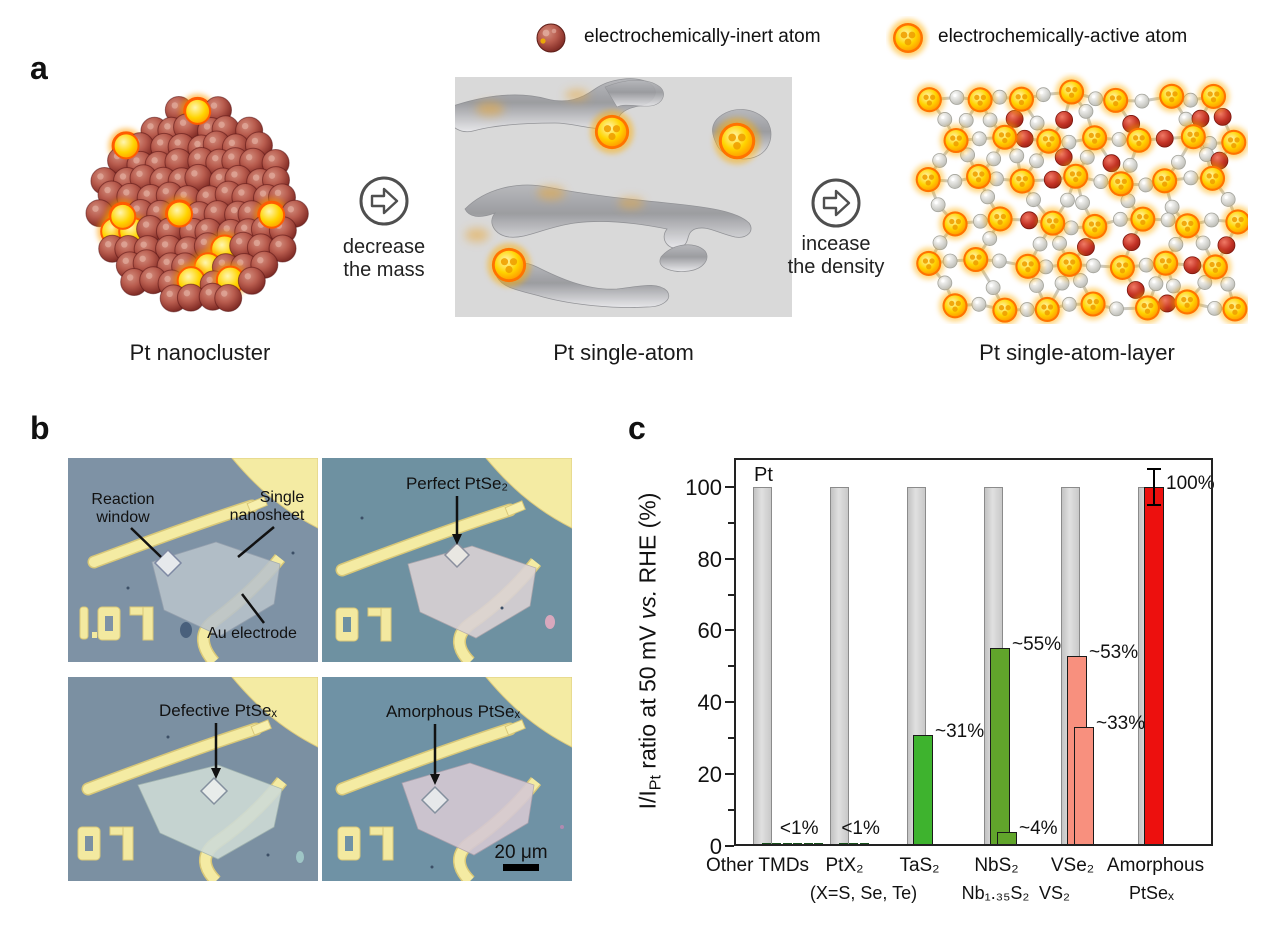 The height and width of the screenshot is (927, 1267). I want to click on x-tick-sublabel: PtSeₓ, so click(1151, 893).